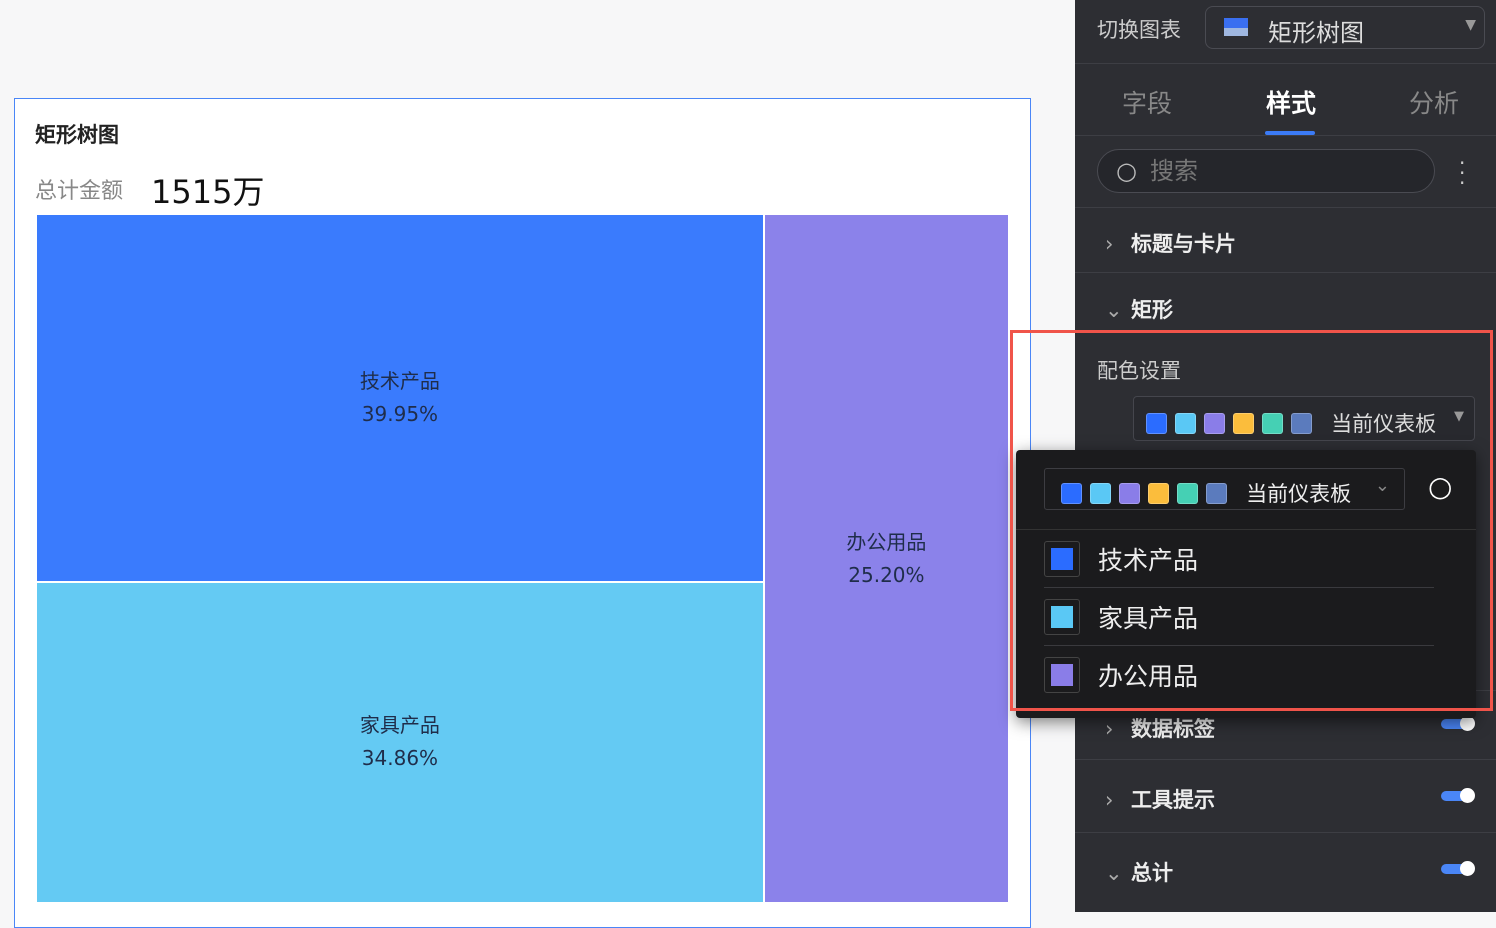 The image size is (1496, 928). I want to click on section-label: 数据标签, so click(1173, 729).